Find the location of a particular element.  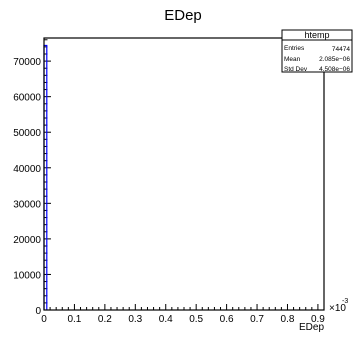

y-tick-label: 30000 is located at coordinates (27, 204).